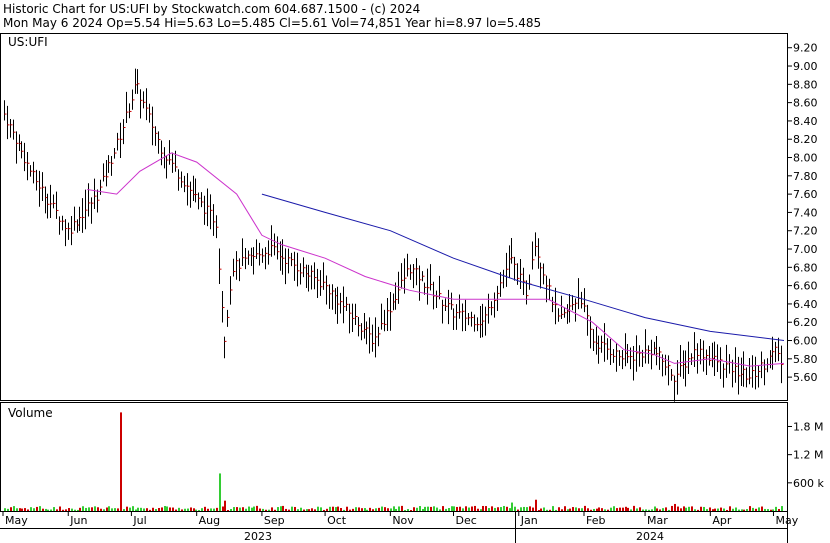 This screenshot has width=830, height=543. I want to click on price-tick-label: 7.40, so click(805, 212).